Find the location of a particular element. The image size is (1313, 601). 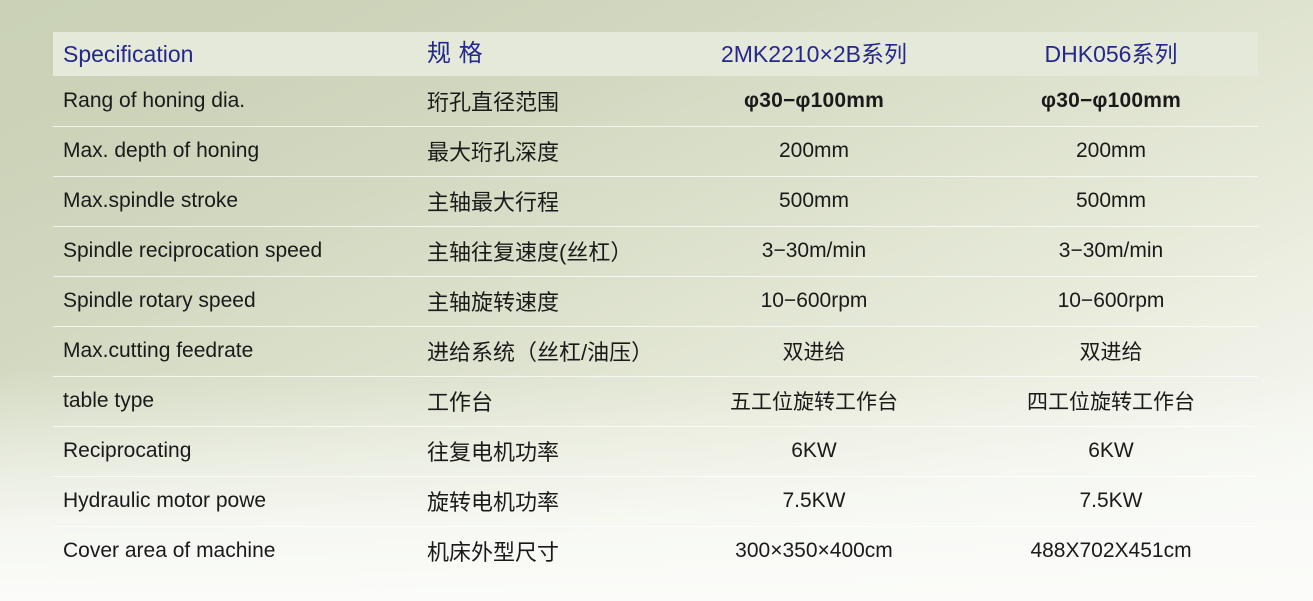

column-header-specification-en: Specification is located at coordinates (128, 54).